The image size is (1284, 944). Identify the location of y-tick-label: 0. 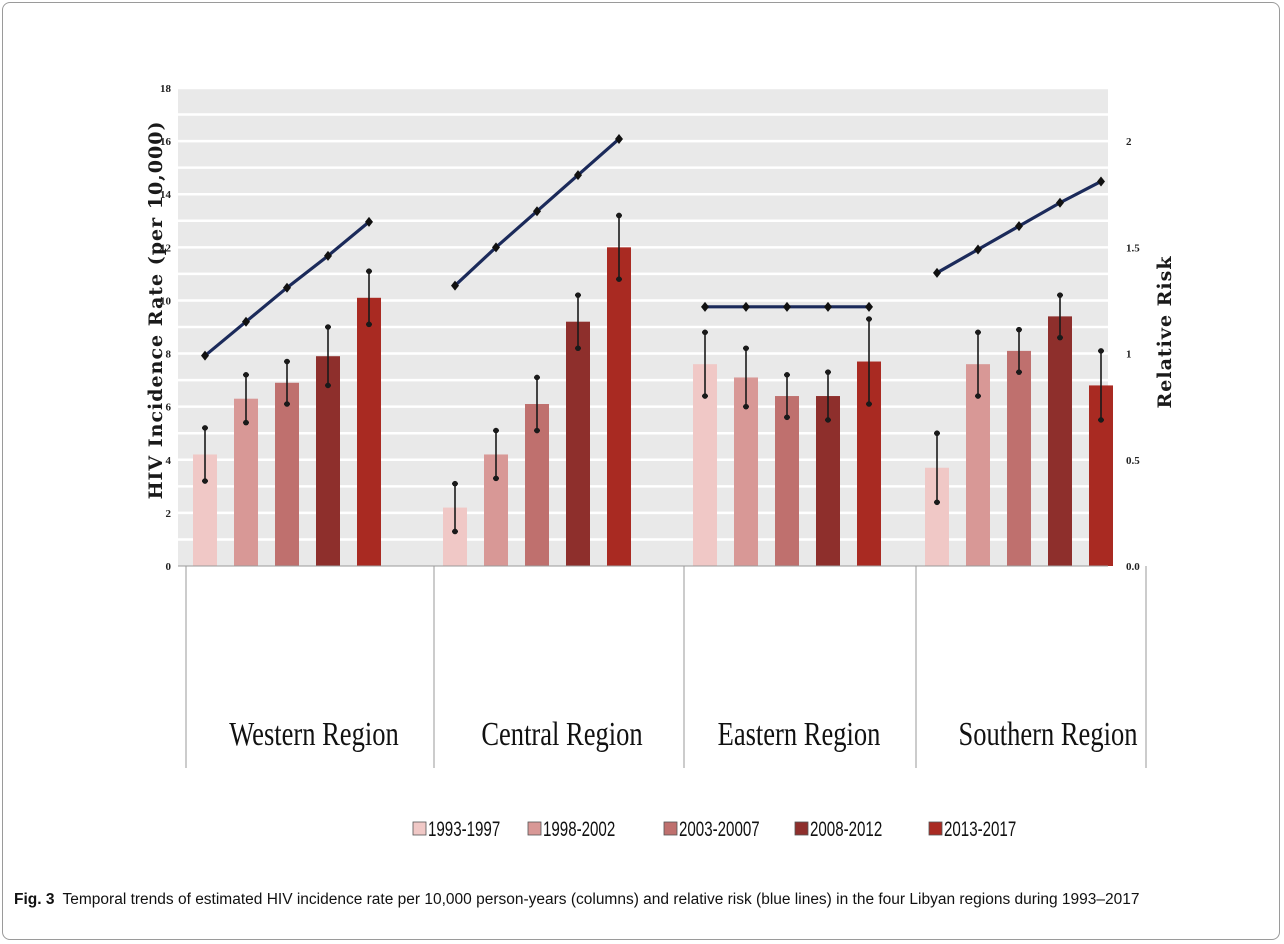
(169, 567).